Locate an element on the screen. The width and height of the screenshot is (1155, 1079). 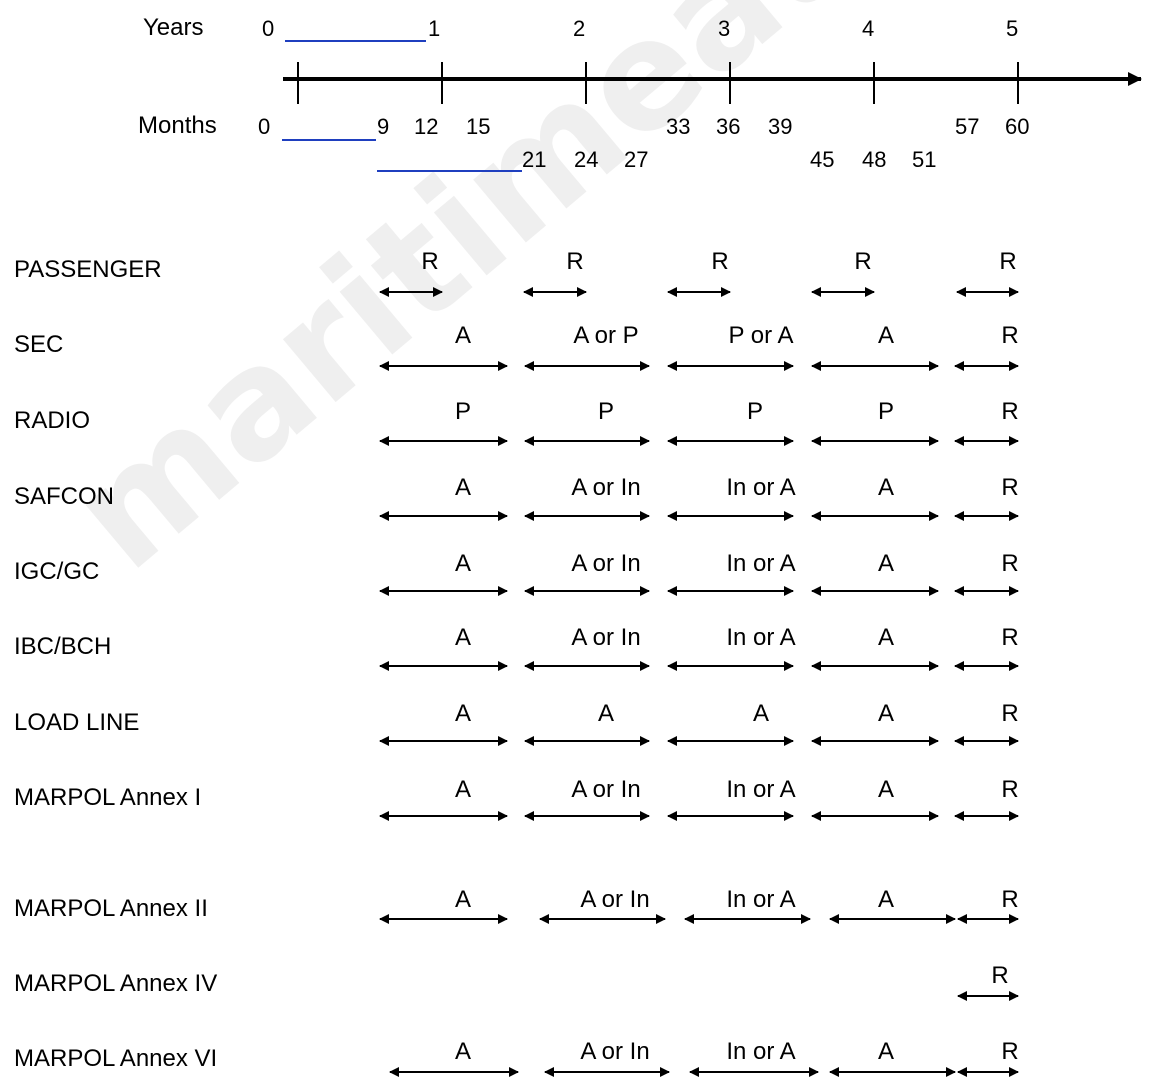
time-axis is located at coordinates (712, 83).